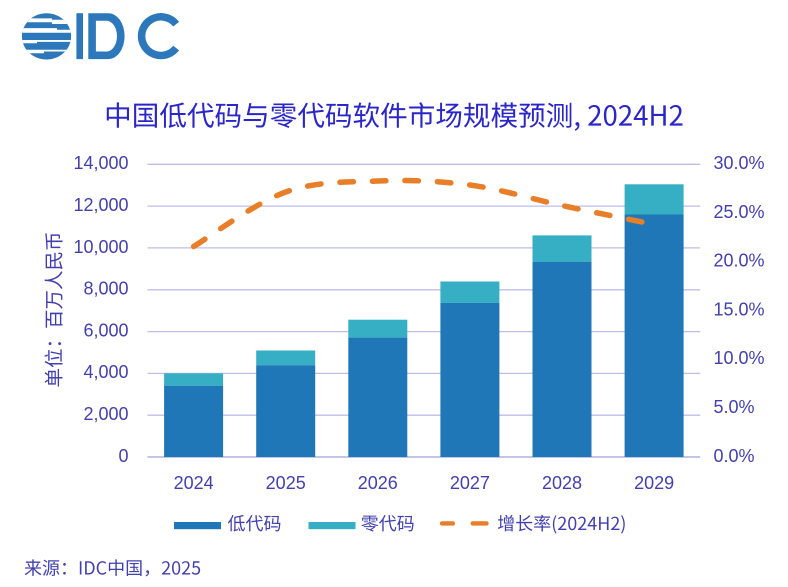 The height and width of the screenshot is (587, 788). Describe the element at coordinates (105, 414) in the screenshot. I see `svg-text: 2,000` at that location.